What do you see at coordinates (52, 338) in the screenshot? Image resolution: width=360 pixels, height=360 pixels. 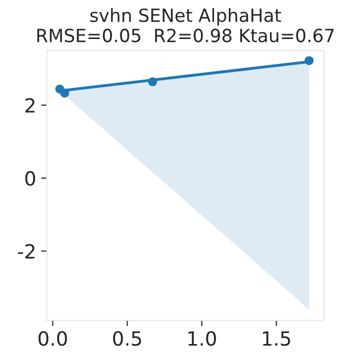 I see `x-tick-label: 0.0` at bounding box center [52, 338].